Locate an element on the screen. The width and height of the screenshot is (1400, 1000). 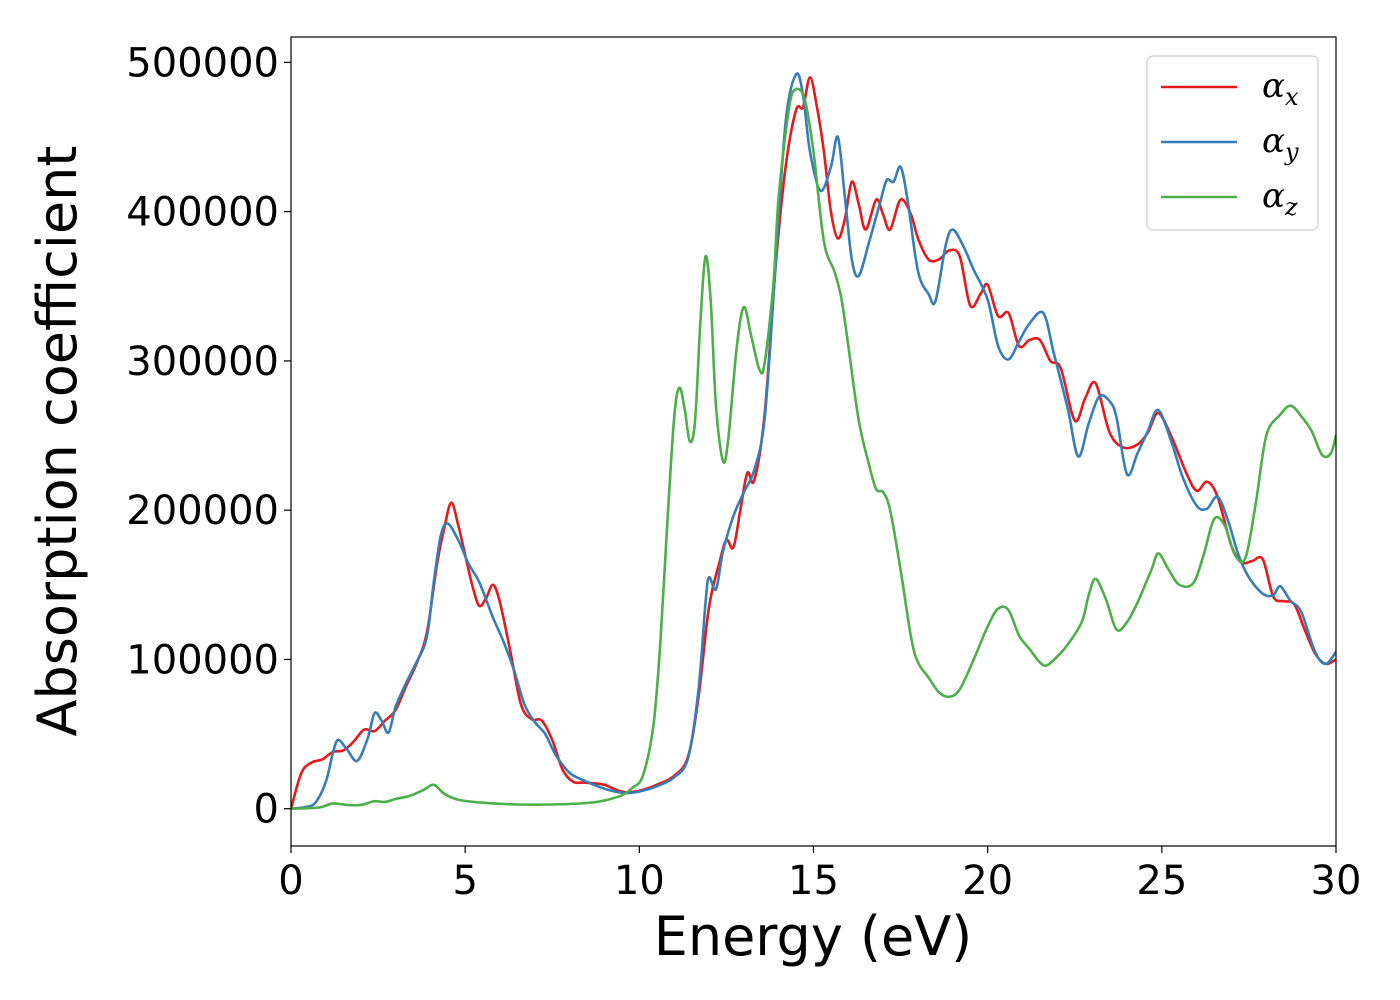
x-axis-ticks: 0 5 10 15 20 25 30 is located at coordinates (819, 875).